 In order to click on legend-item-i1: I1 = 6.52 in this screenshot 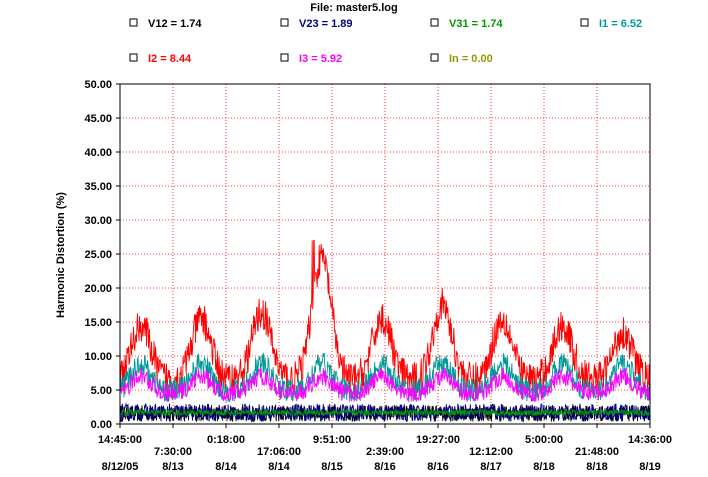, I will do `click(611, 24)`.